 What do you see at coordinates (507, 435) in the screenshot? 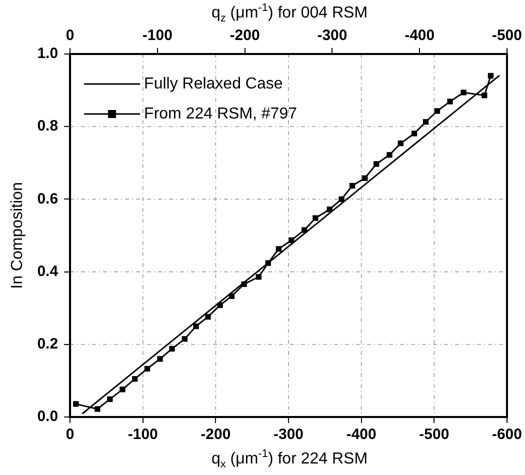
I see `x-tick-label: -600` at bounding box center [507, 435].